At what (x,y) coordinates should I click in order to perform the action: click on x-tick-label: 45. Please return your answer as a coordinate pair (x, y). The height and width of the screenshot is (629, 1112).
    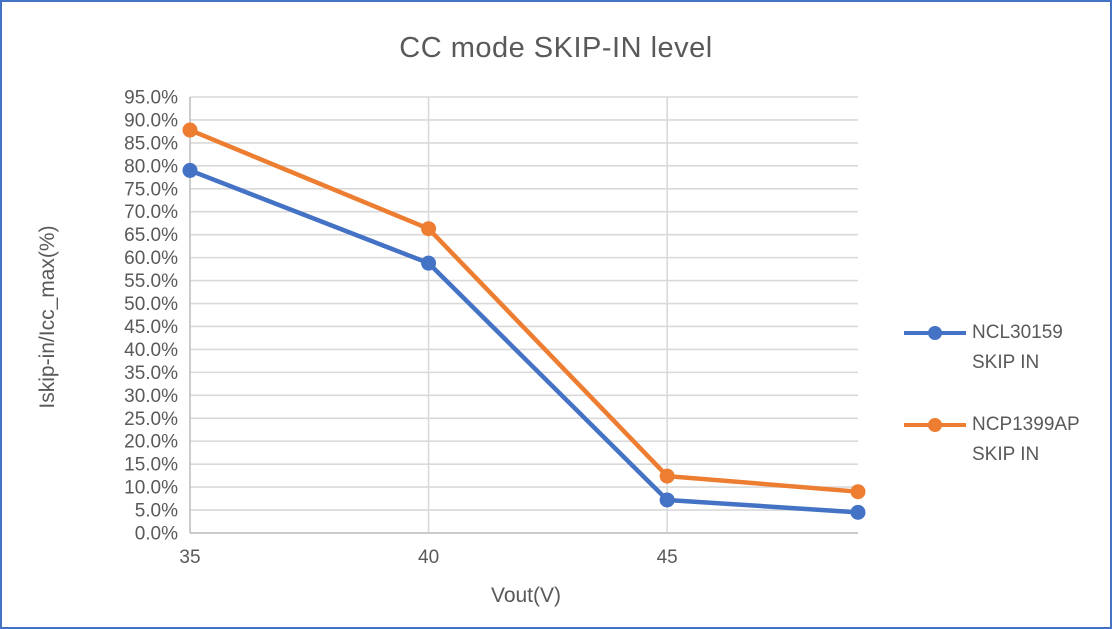
    Looking at the image, I should click on (667, 557).